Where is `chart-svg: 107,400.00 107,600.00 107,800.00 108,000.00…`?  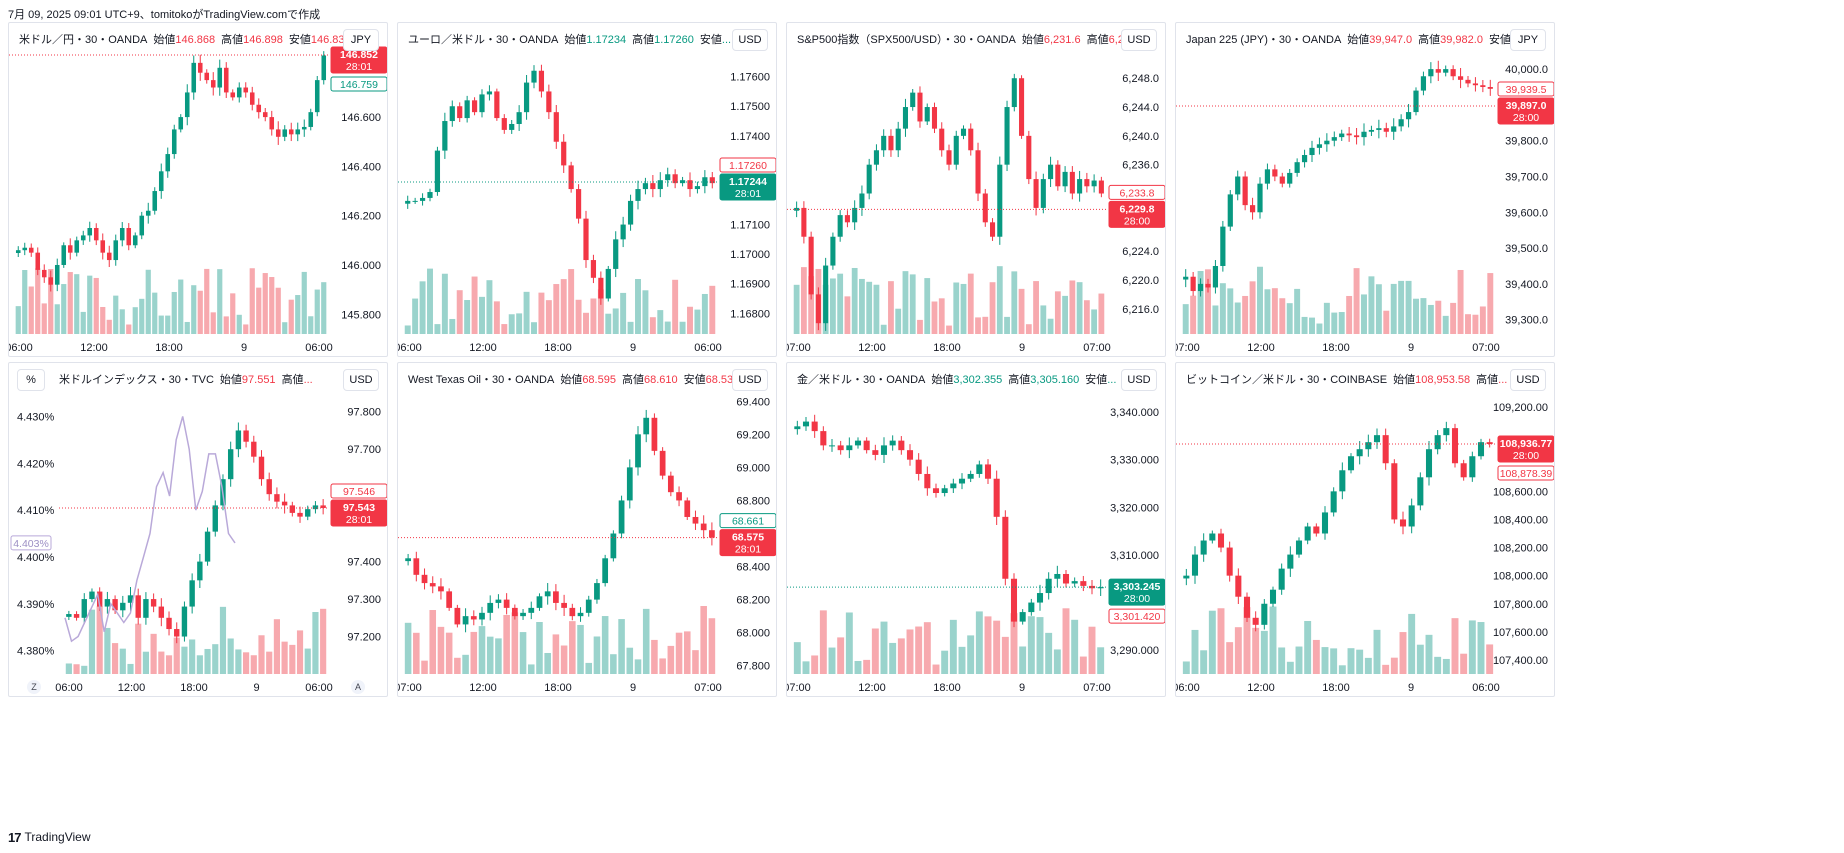
chart-svg: 107,400.00 107,600.00 107,800.00 108,000.00… is located at coordinates (1365, 530).